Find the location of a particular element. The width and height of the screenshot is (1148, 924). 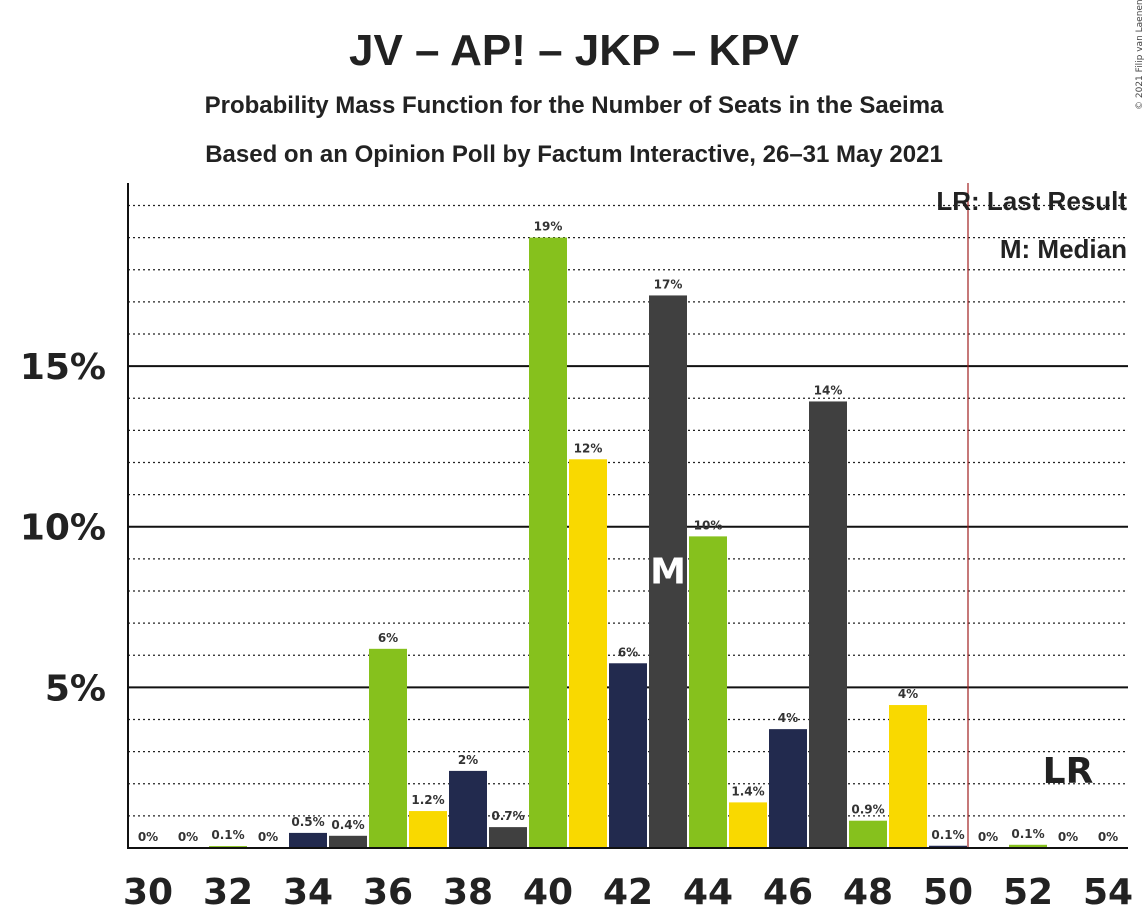

x-tick-label: 46 is located at coordinates (788, 892).